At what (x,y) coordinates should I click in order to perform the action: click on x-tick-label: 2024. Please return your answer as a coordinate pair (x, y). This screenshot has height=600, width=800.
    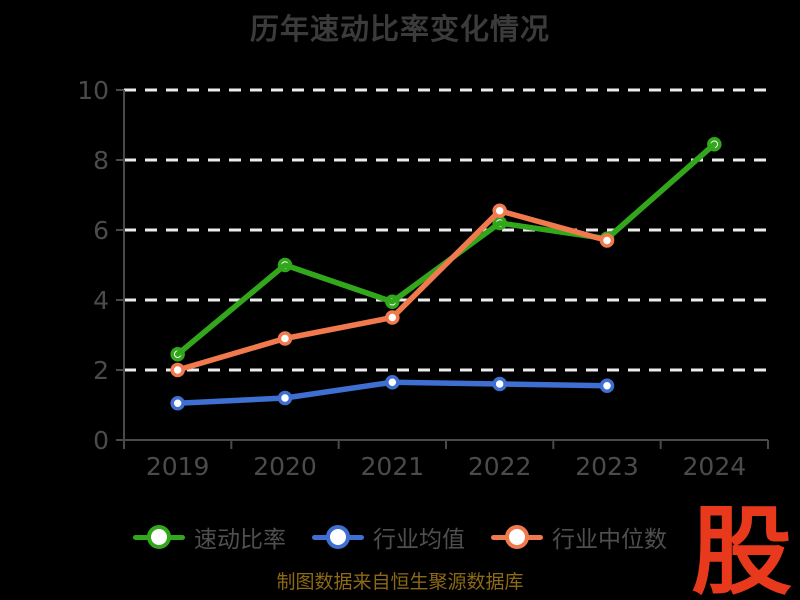
    Looking at the image, I should click on (715, 466).